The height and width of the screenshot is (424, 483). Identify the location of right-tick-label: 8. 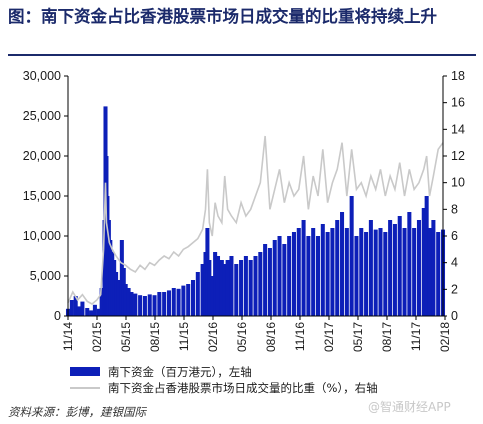
(454, 209).